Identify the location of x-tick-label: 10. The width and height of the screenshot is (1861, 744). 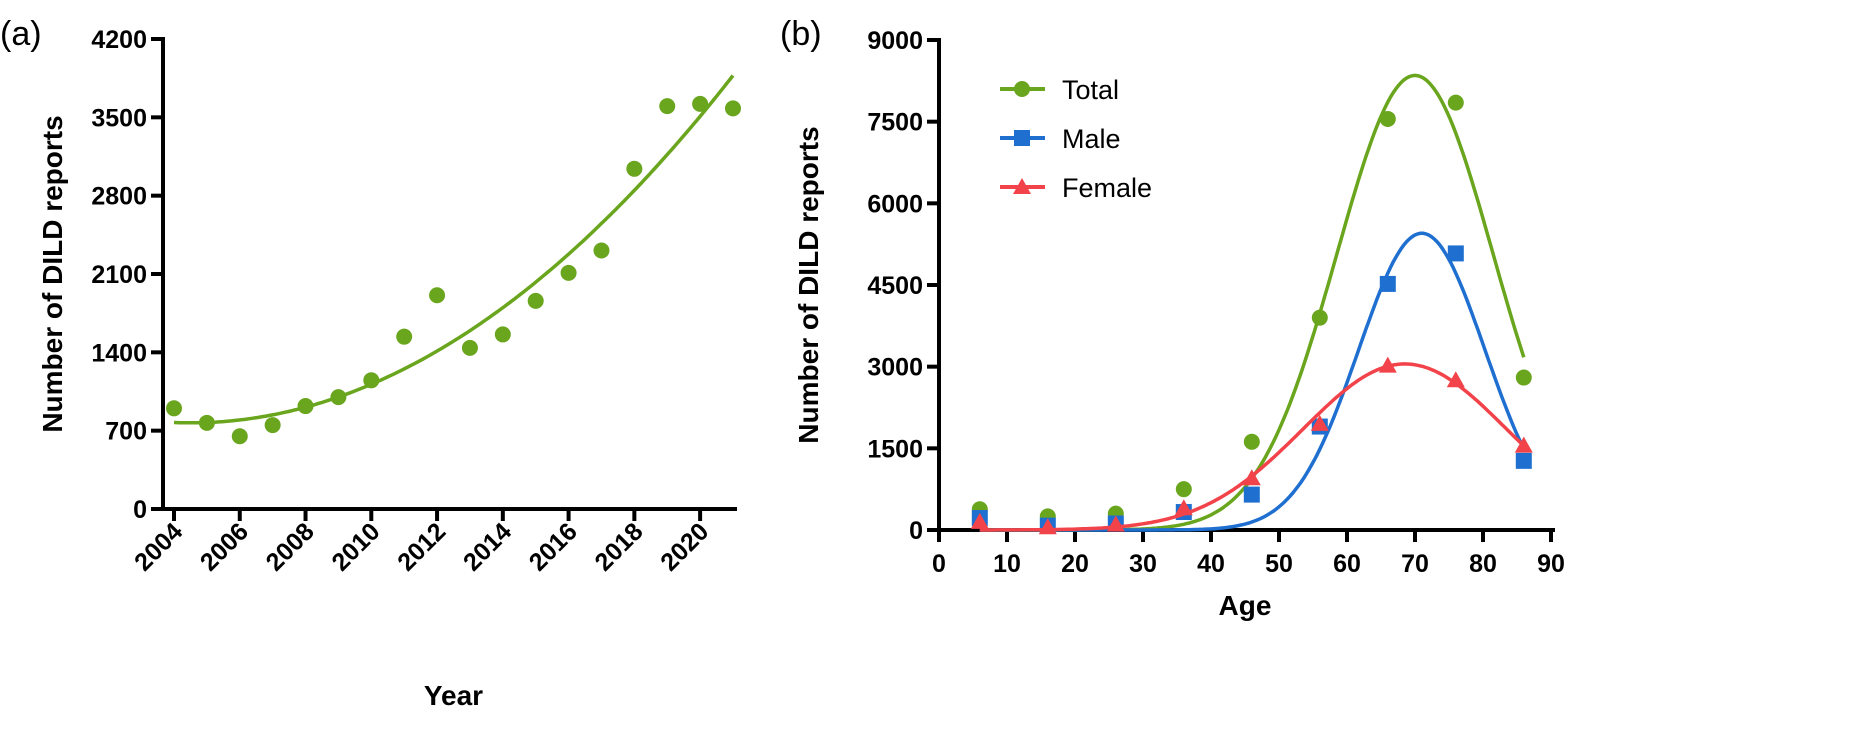
(1007, 564).